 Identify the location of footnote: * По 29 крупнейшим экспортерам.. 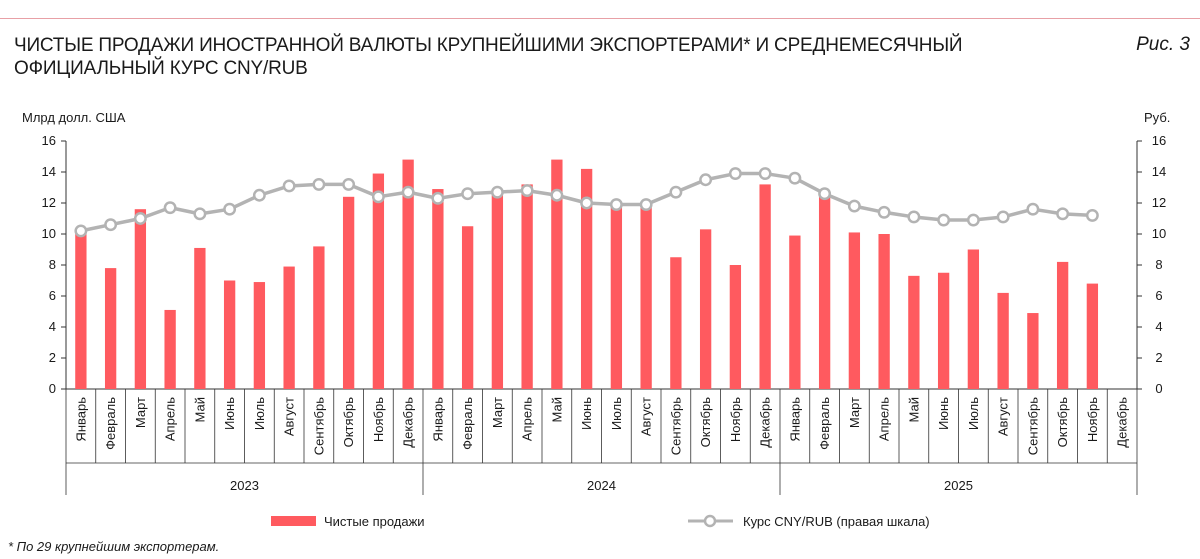
(114, 546).